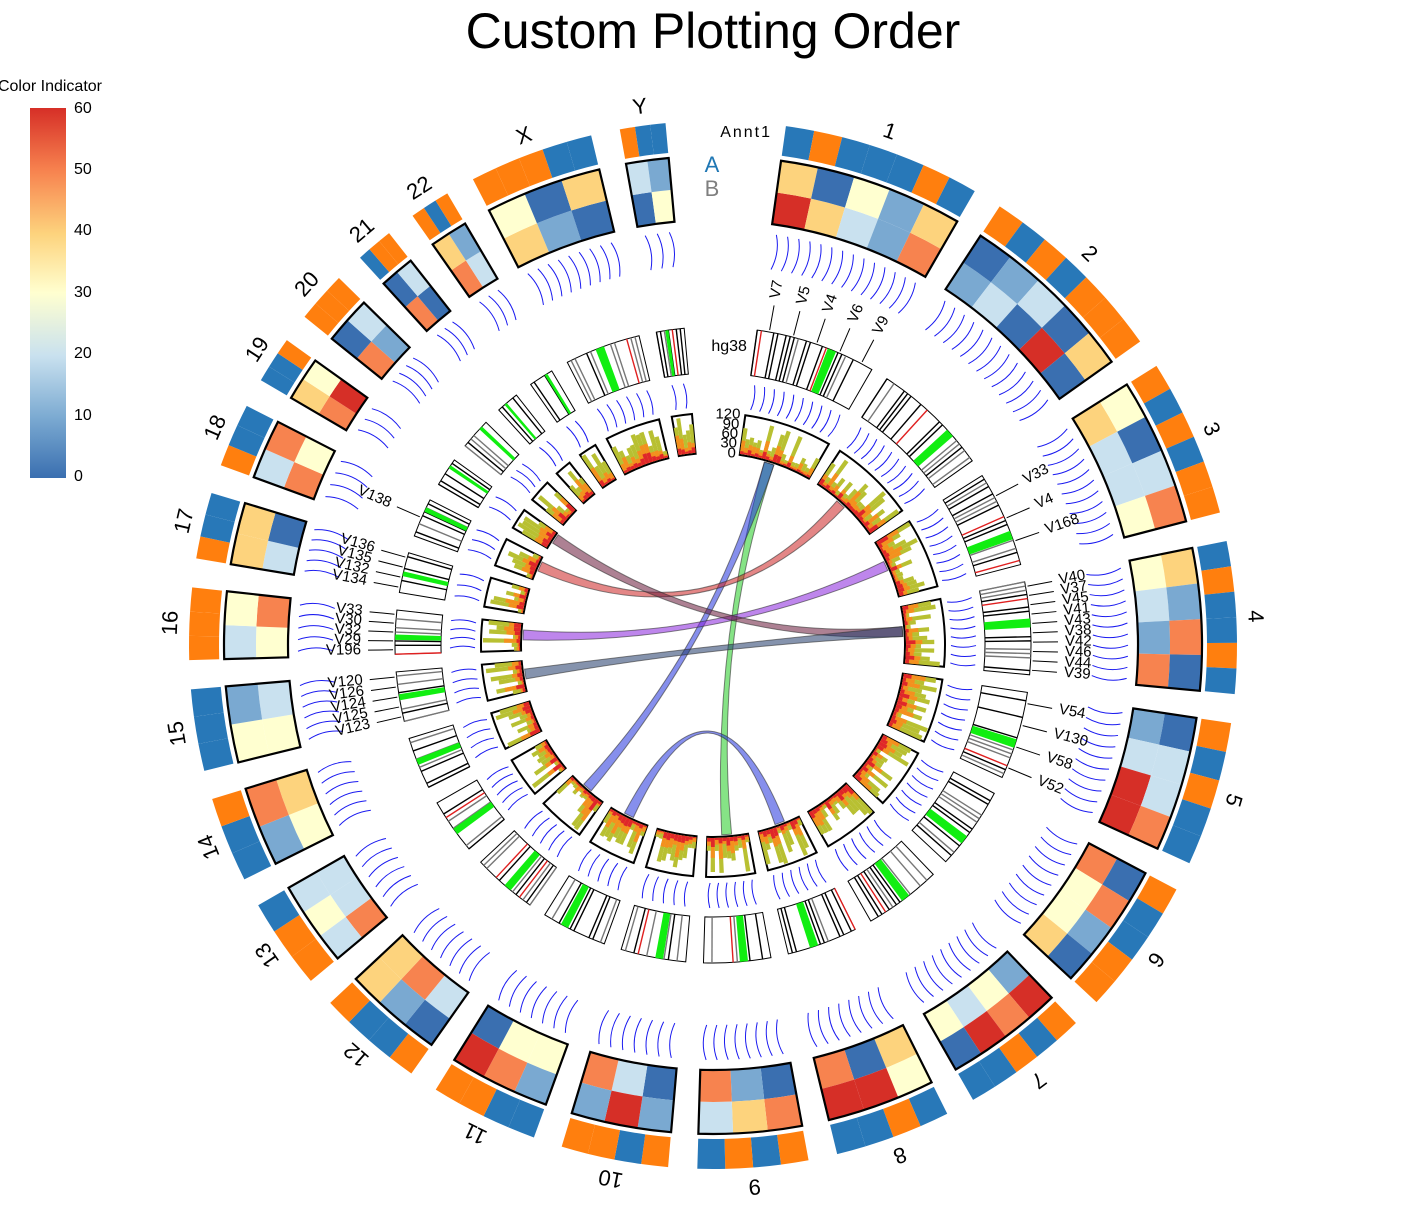  I want to click on links-layer, so click(713, 648).